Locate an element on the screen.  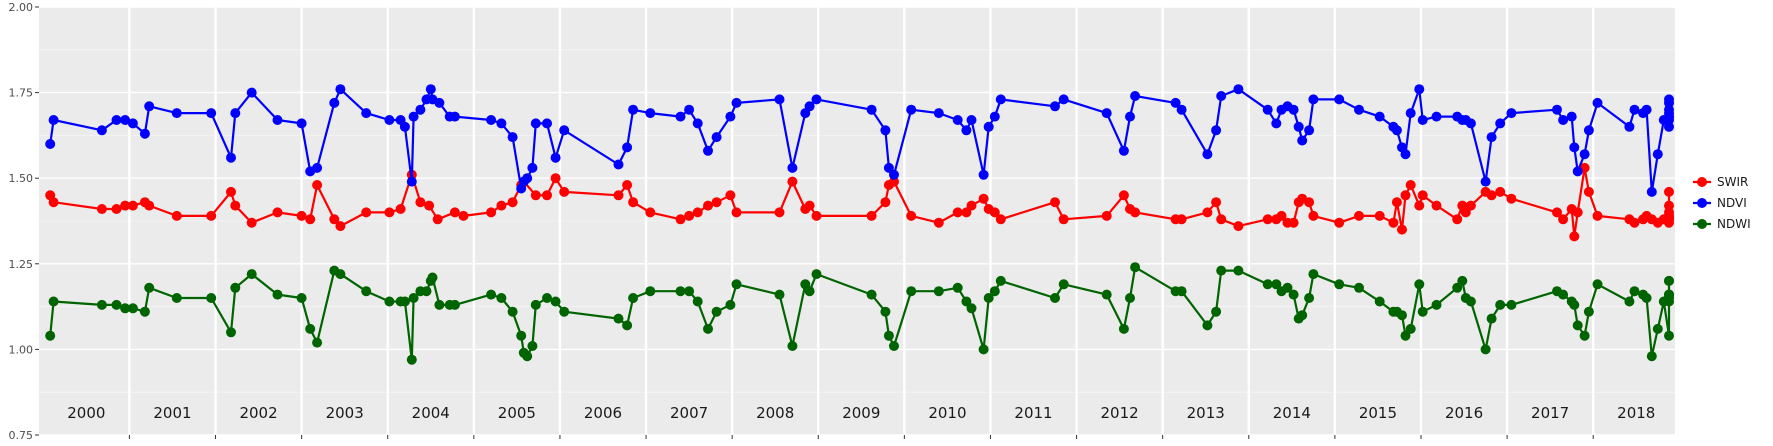
y-tick-label: 1.25 is located at coordinates (21, 264).